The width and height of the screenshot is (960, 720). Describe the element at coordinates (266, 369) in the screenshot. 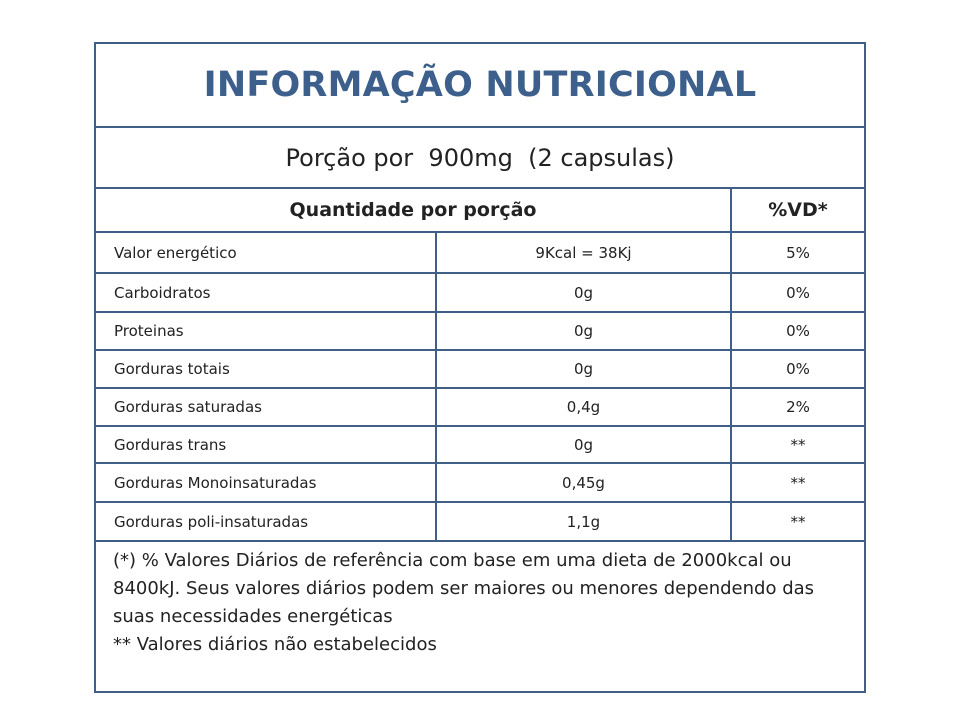

I see `nutrient-name: Gorduras totais` at that location.